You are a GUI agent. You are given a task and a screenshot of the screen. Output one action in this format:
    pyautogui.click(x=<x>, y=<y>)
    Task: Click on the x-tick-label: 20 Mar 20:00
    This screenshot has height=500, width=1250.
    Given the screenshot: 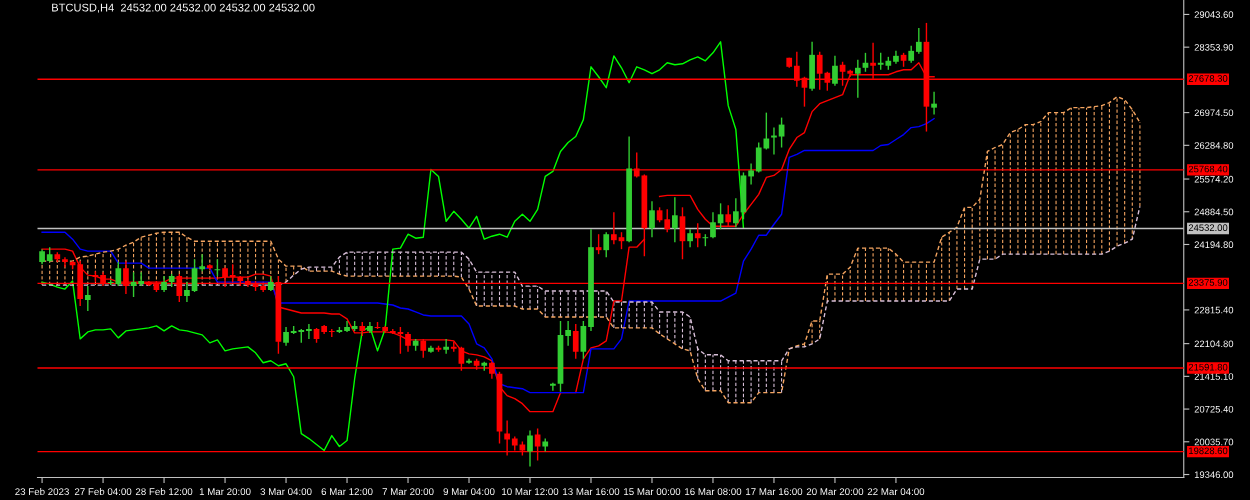 What is the action you would take?
    pyautogui.click(x=835, y=492)
    